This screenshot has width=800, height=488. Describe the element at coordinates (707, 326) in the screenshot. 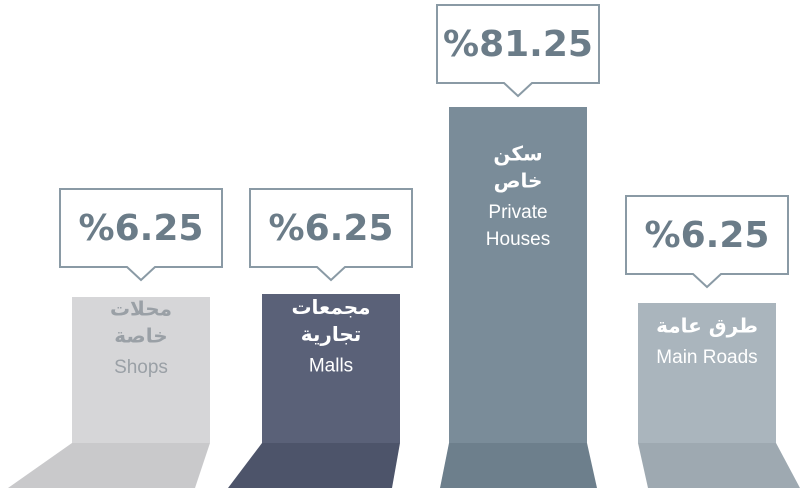

I see `category-arabic: طرق عامة` at that location.